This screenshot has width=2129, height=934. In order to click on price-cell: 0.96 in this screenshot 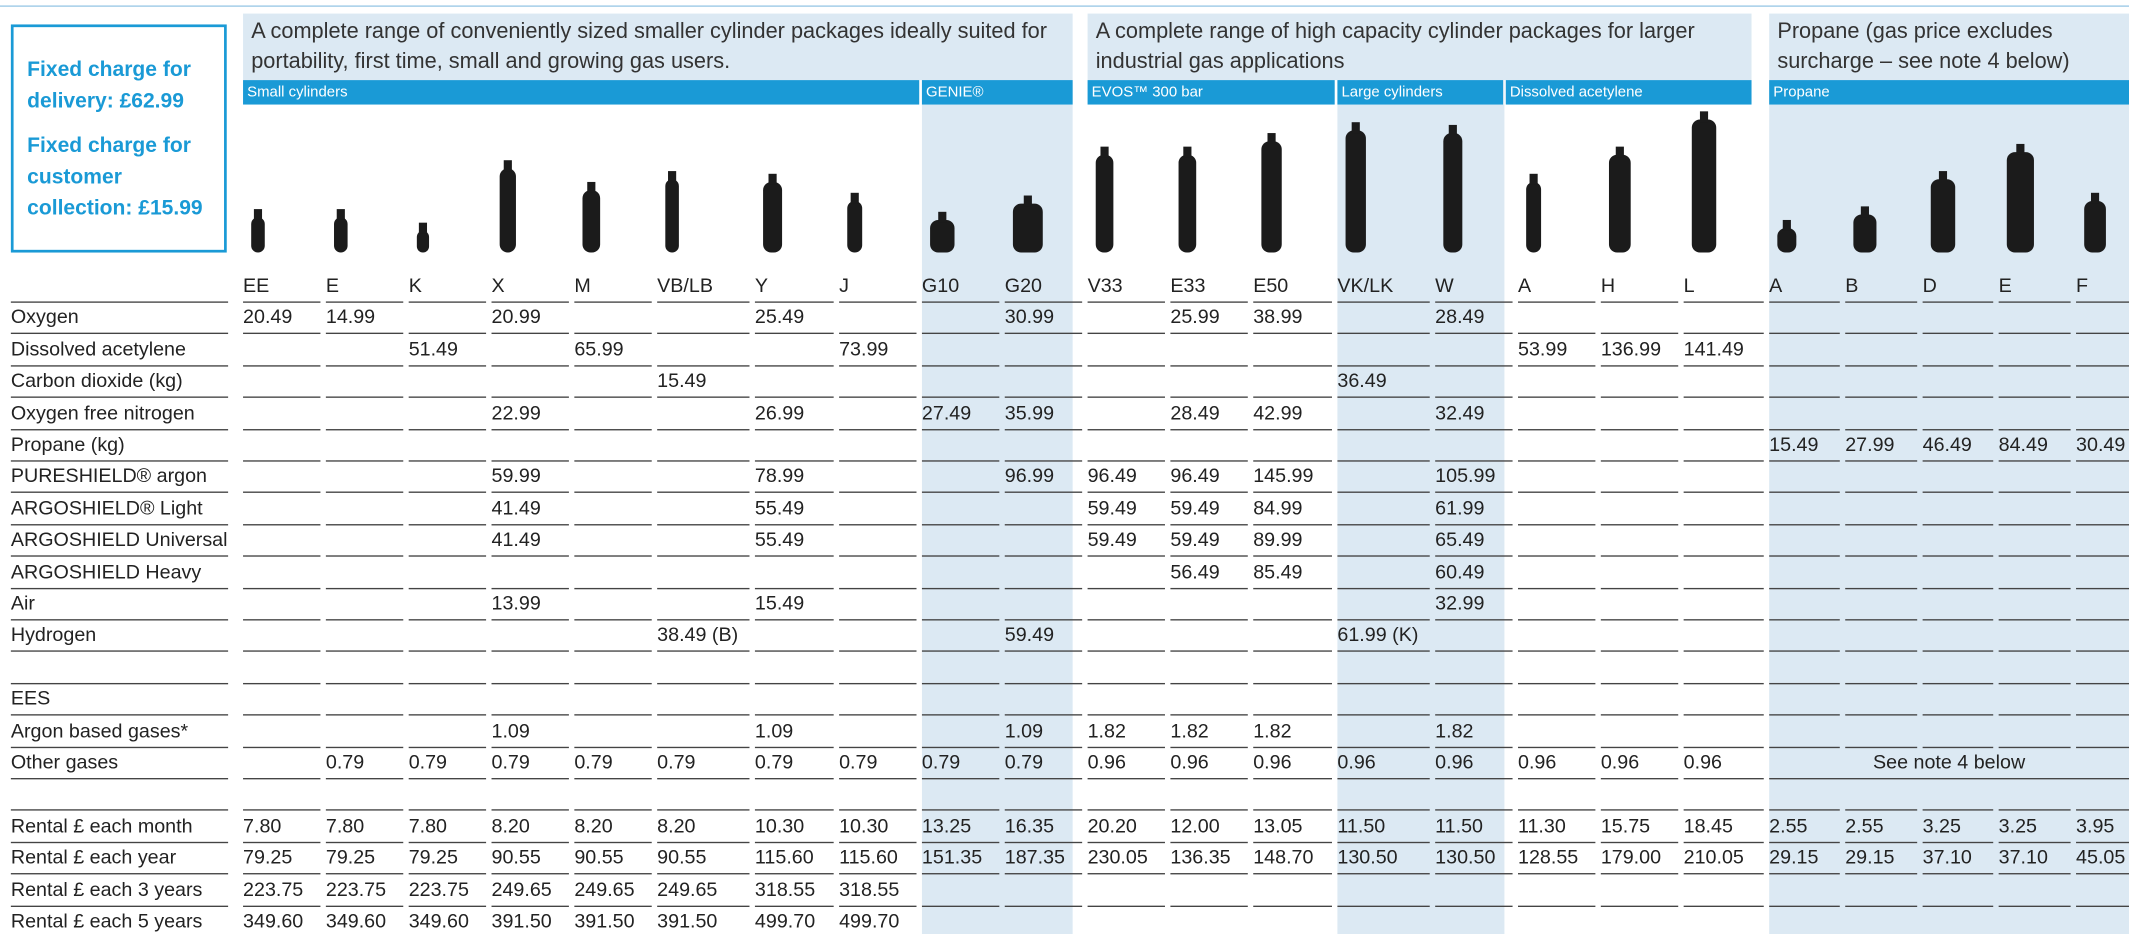, I will do `click(1556, 764)`.